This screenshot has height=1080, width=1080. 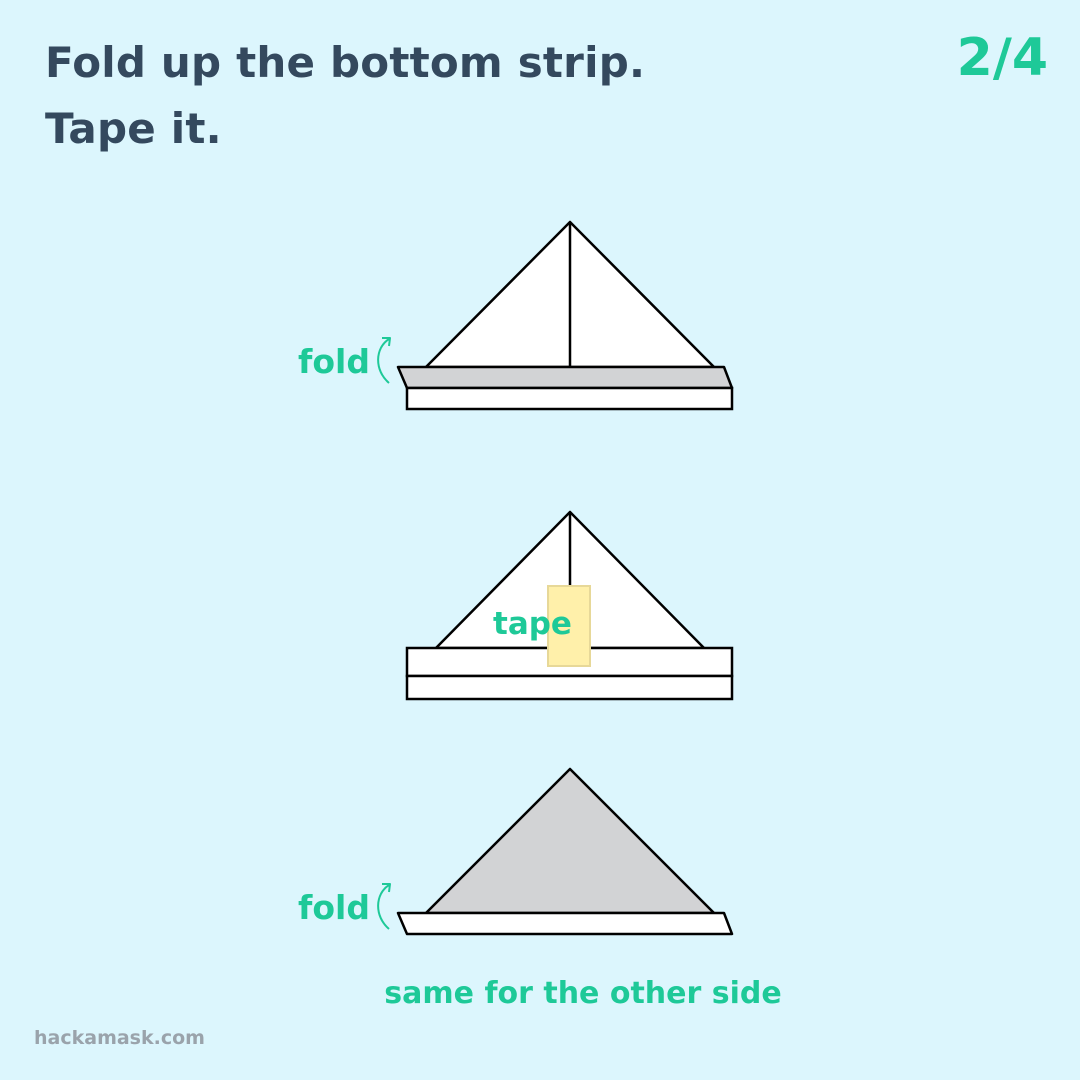 I want to click on hat-step-fold-first-strip: fold, so click(x=516, y=315).